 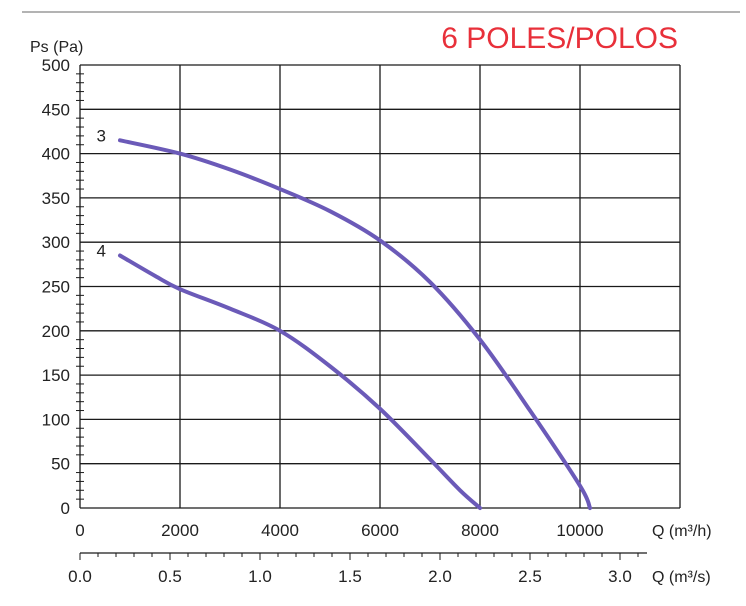 I want to click on curve-label-4: 4, so click(x=101, y=250).